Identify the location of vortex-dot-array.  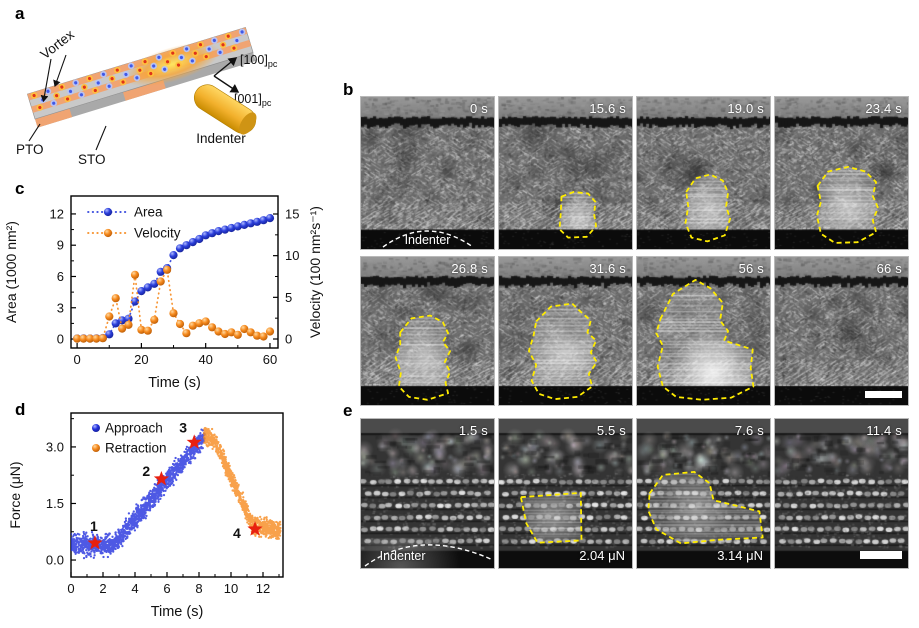
(138, 69).